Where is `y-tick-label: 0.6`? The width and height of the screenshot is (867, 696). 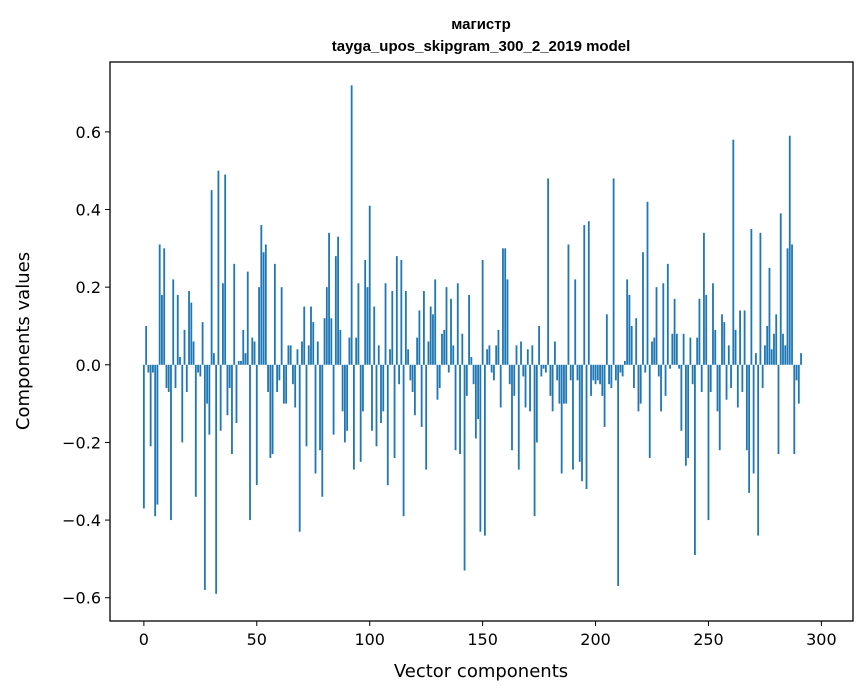
y-tick-label: 0.6 is located at coordinates (88, 132).